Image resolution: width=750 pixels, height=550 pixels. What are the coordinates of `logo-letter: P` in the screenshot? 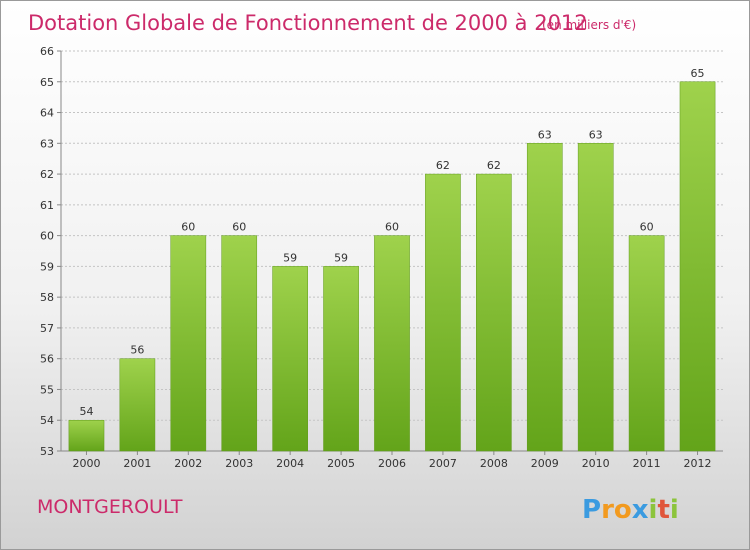 It's located at (591, 510).